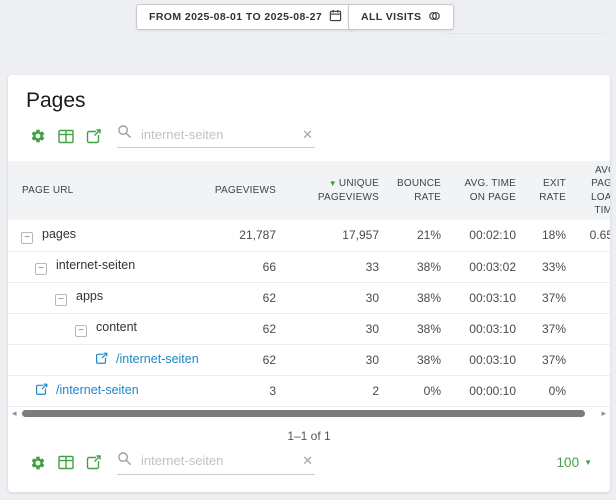  What do you see at coordinates (420, 236) in the screenshot?
I see `cell-bounce-rate: 21%` at bounding box center [420, 236].